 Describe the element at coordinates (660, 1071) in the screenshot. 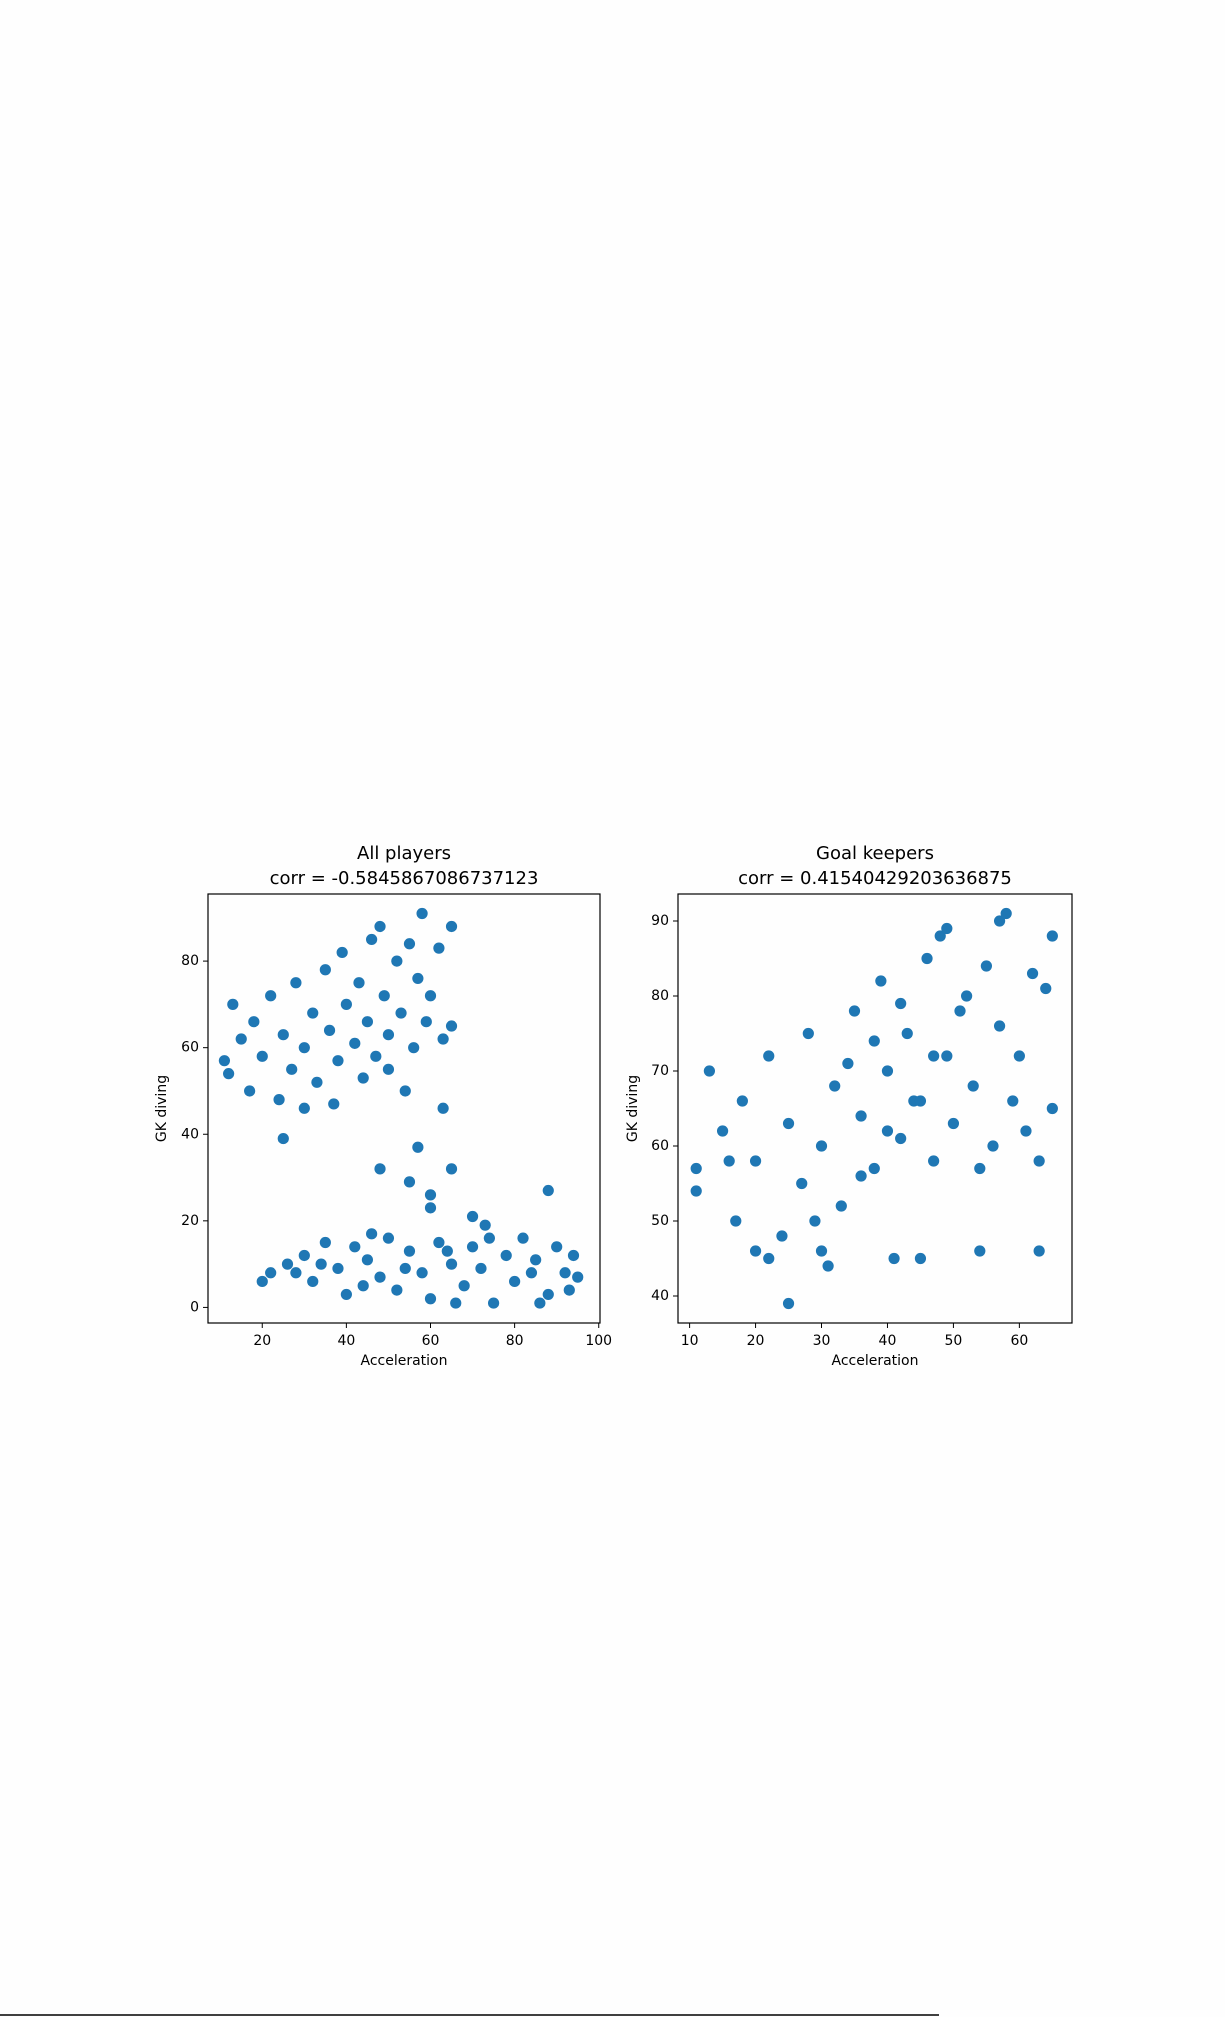

I see `y-tick-label: 70` at that location.